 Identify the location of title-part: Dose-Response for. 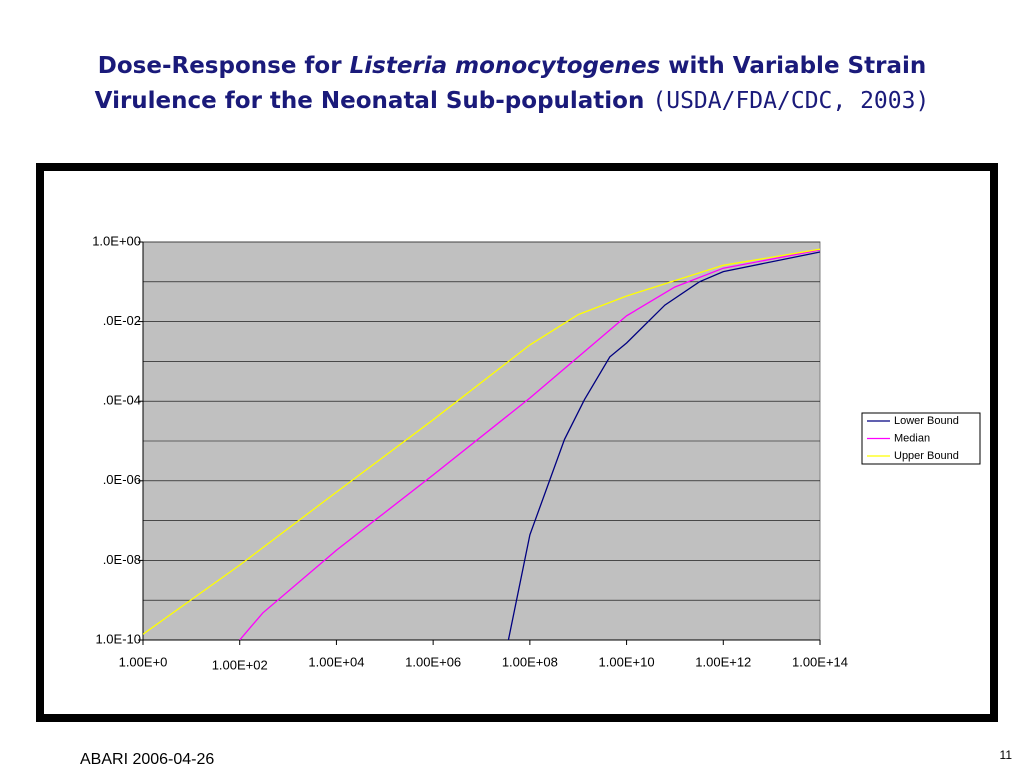
(224, 66).